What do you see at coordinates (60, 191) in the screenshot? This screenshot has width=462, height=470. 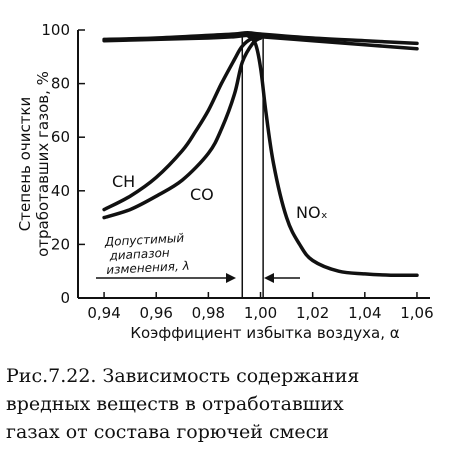 I see `y-tick-label: 40` at bounding box center [60, 191].